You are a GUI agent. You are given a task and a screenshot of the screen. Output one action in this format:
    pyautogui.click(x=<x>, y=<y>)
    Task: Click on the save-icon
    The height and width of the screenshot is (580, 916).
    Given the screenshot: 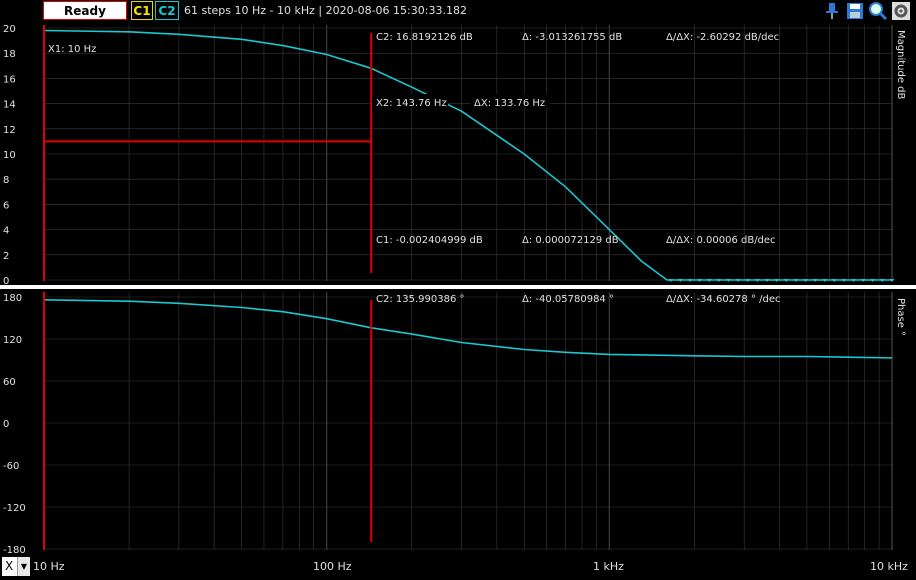 What is the action you would take?
    pyautogui.click(x=855, y=11)
    